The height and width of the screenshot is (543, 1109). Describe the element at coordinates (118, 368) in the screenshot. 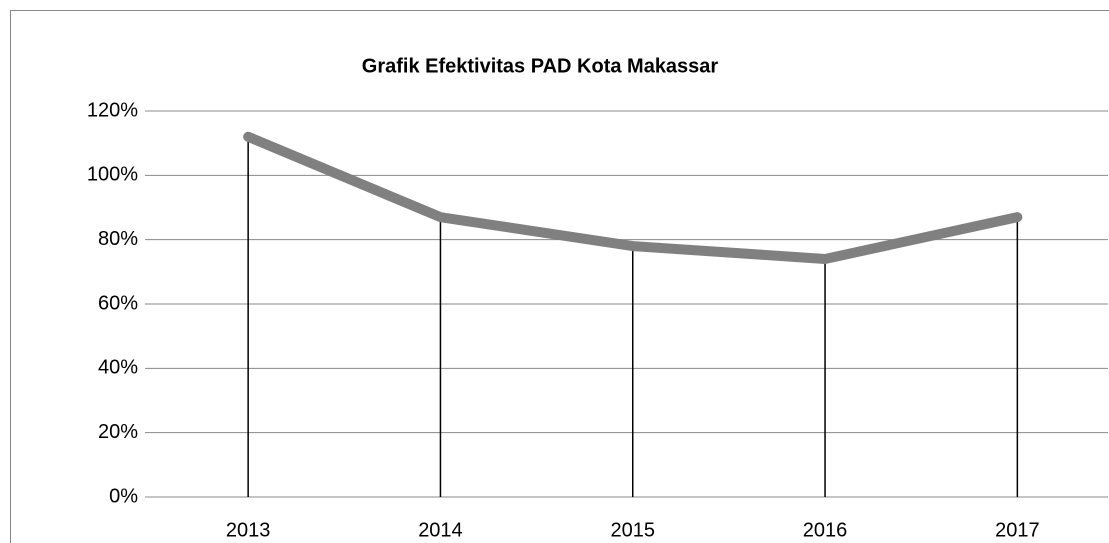

I see `y-tick-label: 40%` at that location.